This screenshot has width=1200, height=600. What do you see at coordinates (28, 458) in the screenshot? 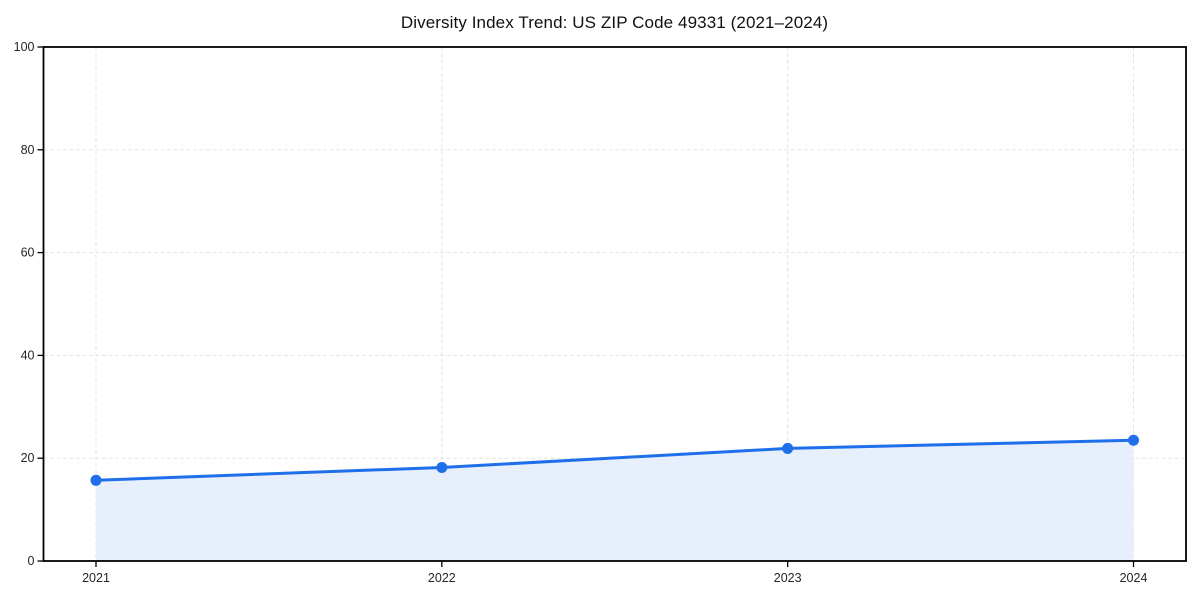
I see `y-tick-label: 20` at bounding box center [28, 458].